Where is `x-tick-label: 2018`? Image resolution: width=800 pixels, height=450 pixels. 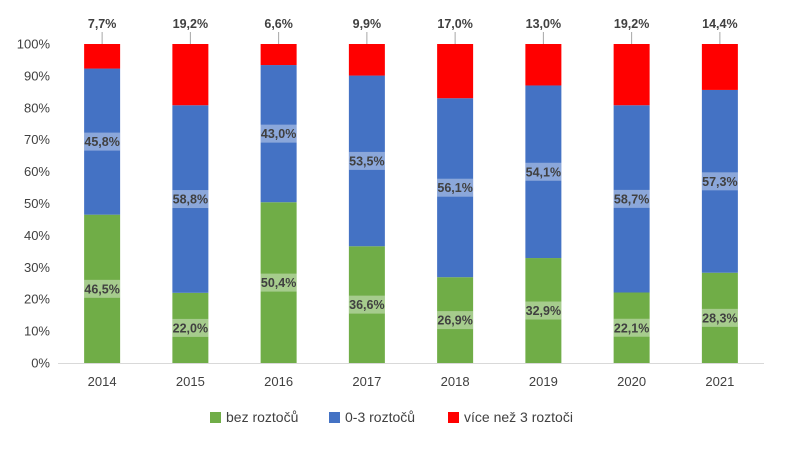 x-tick-label: 2018 is located at coordinates (455, 381).